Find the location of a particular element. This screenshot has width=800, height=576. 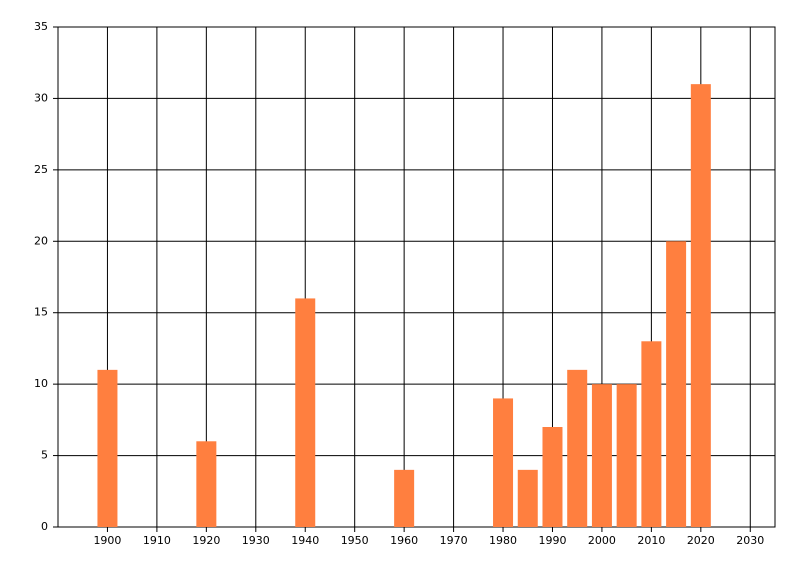

x-tick-label: 1960 is located at coordinates (404, 540).